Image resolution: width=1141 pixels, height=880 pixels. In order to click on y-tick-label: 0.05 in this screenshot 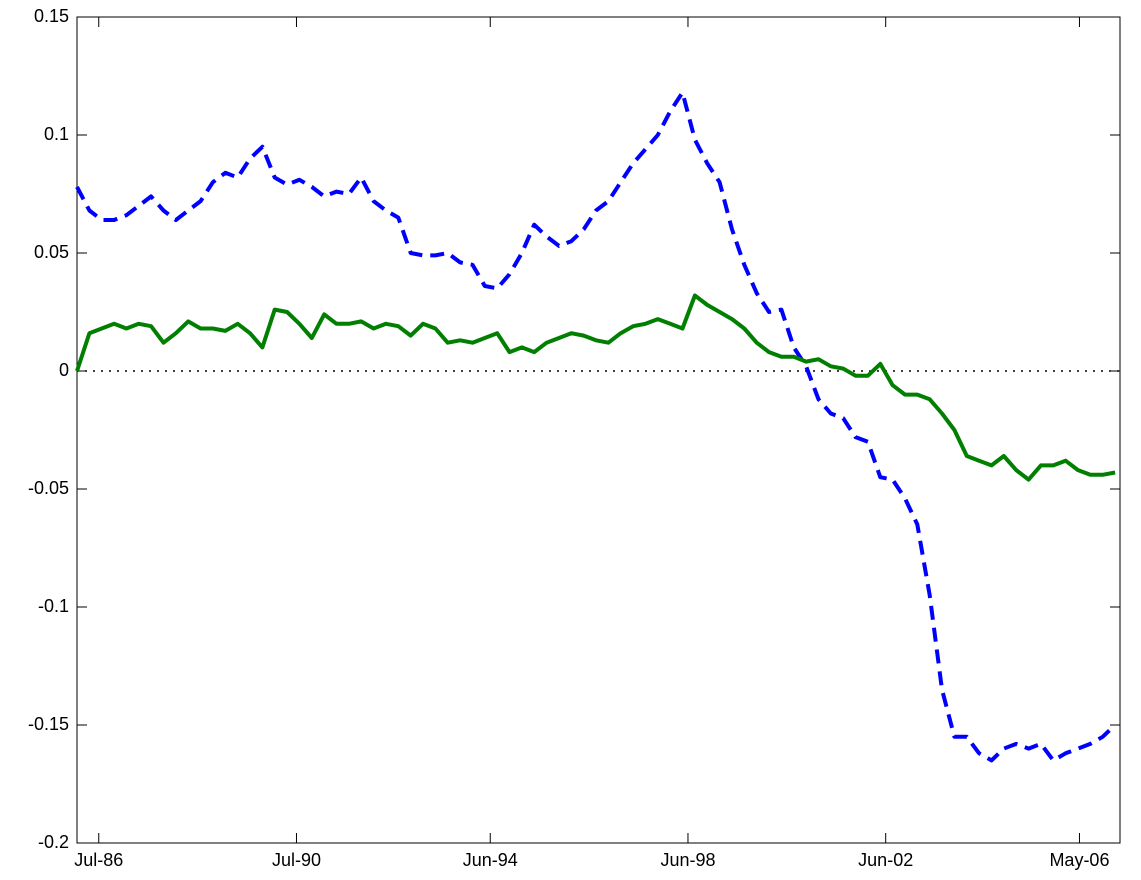, I will do `click(51, 252)`.